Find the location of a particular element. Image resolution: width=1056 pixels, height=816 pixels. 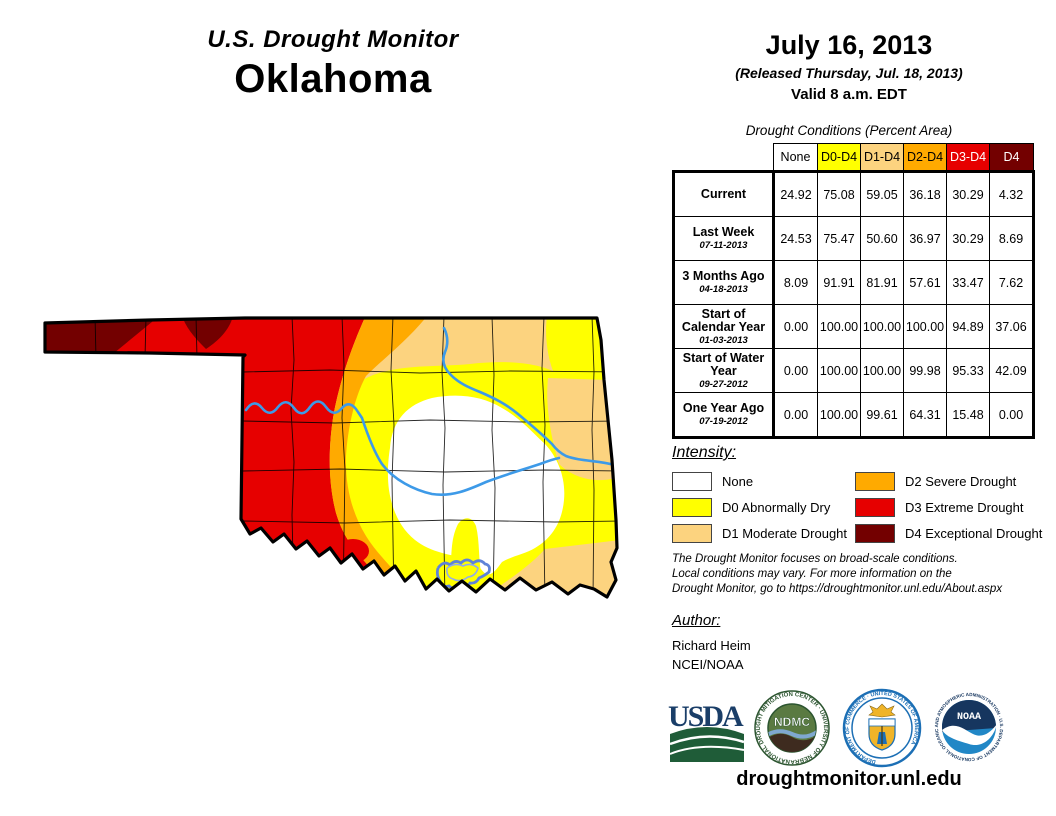

svg-text: NDMC is located at coordinates (792, 722).